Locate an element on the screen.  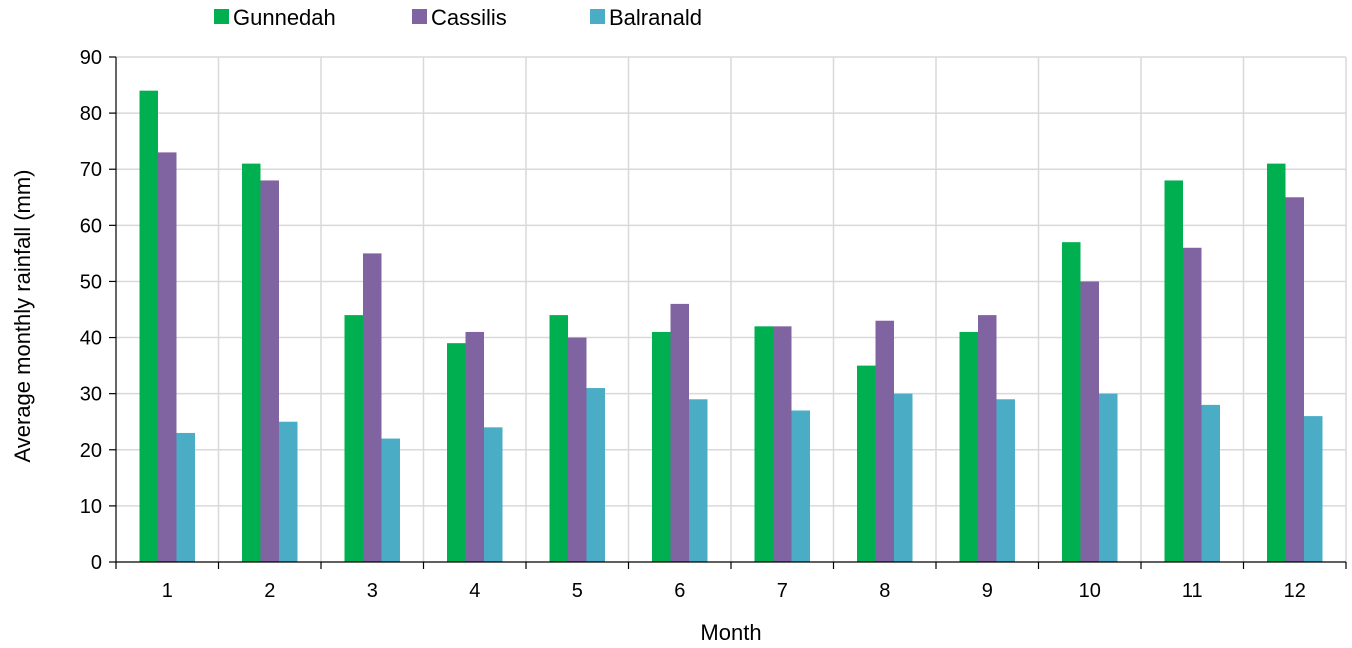
x-tick-label: 8 is located at coordinates (884, 591).